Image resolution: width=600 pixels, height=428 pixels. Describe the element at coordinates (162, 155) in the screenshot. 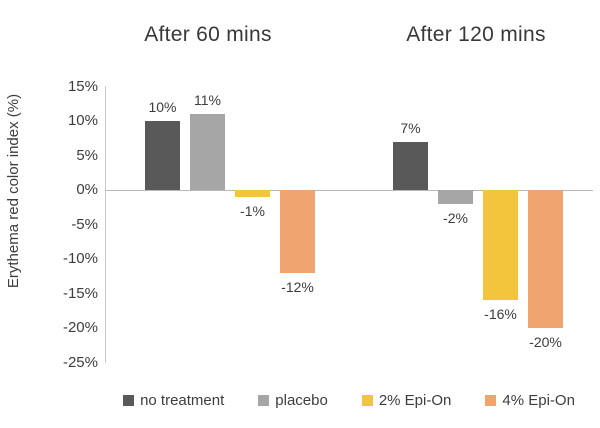

I see `bar-no-treatment-after-60-mins` at that location.